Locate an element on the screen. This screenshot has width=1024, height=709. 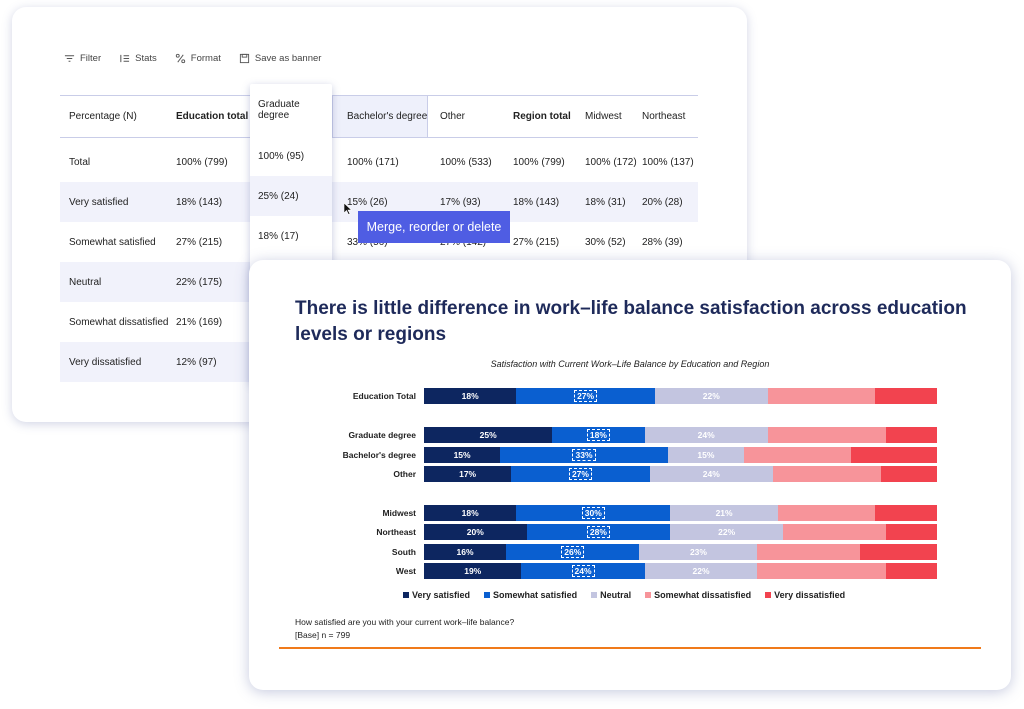
table-cell: 100% (172) is located at coordinates (611, 162).